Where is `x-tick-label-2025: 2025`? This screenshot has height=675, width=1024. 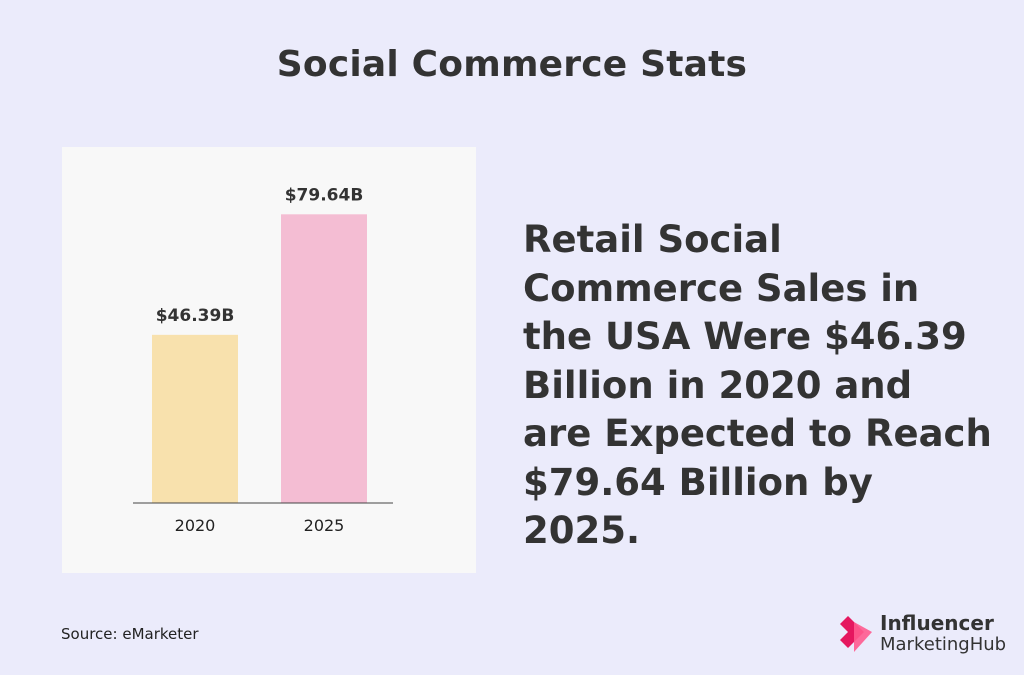 x-tick-label-2025: 2025 is located at coordinates (324, 525).